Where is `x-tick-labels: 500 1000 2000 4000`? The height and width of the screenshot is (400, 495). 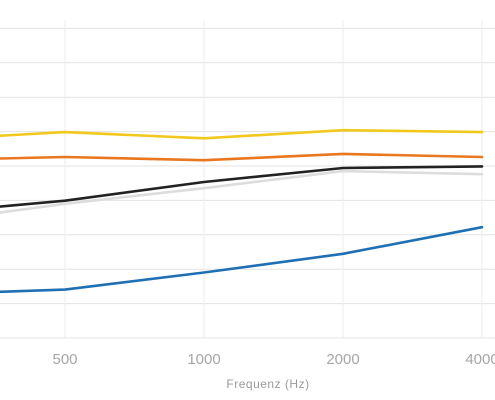 x-tick-labels: 500 1000 2000 4000 is located at coordinates (273, 359).